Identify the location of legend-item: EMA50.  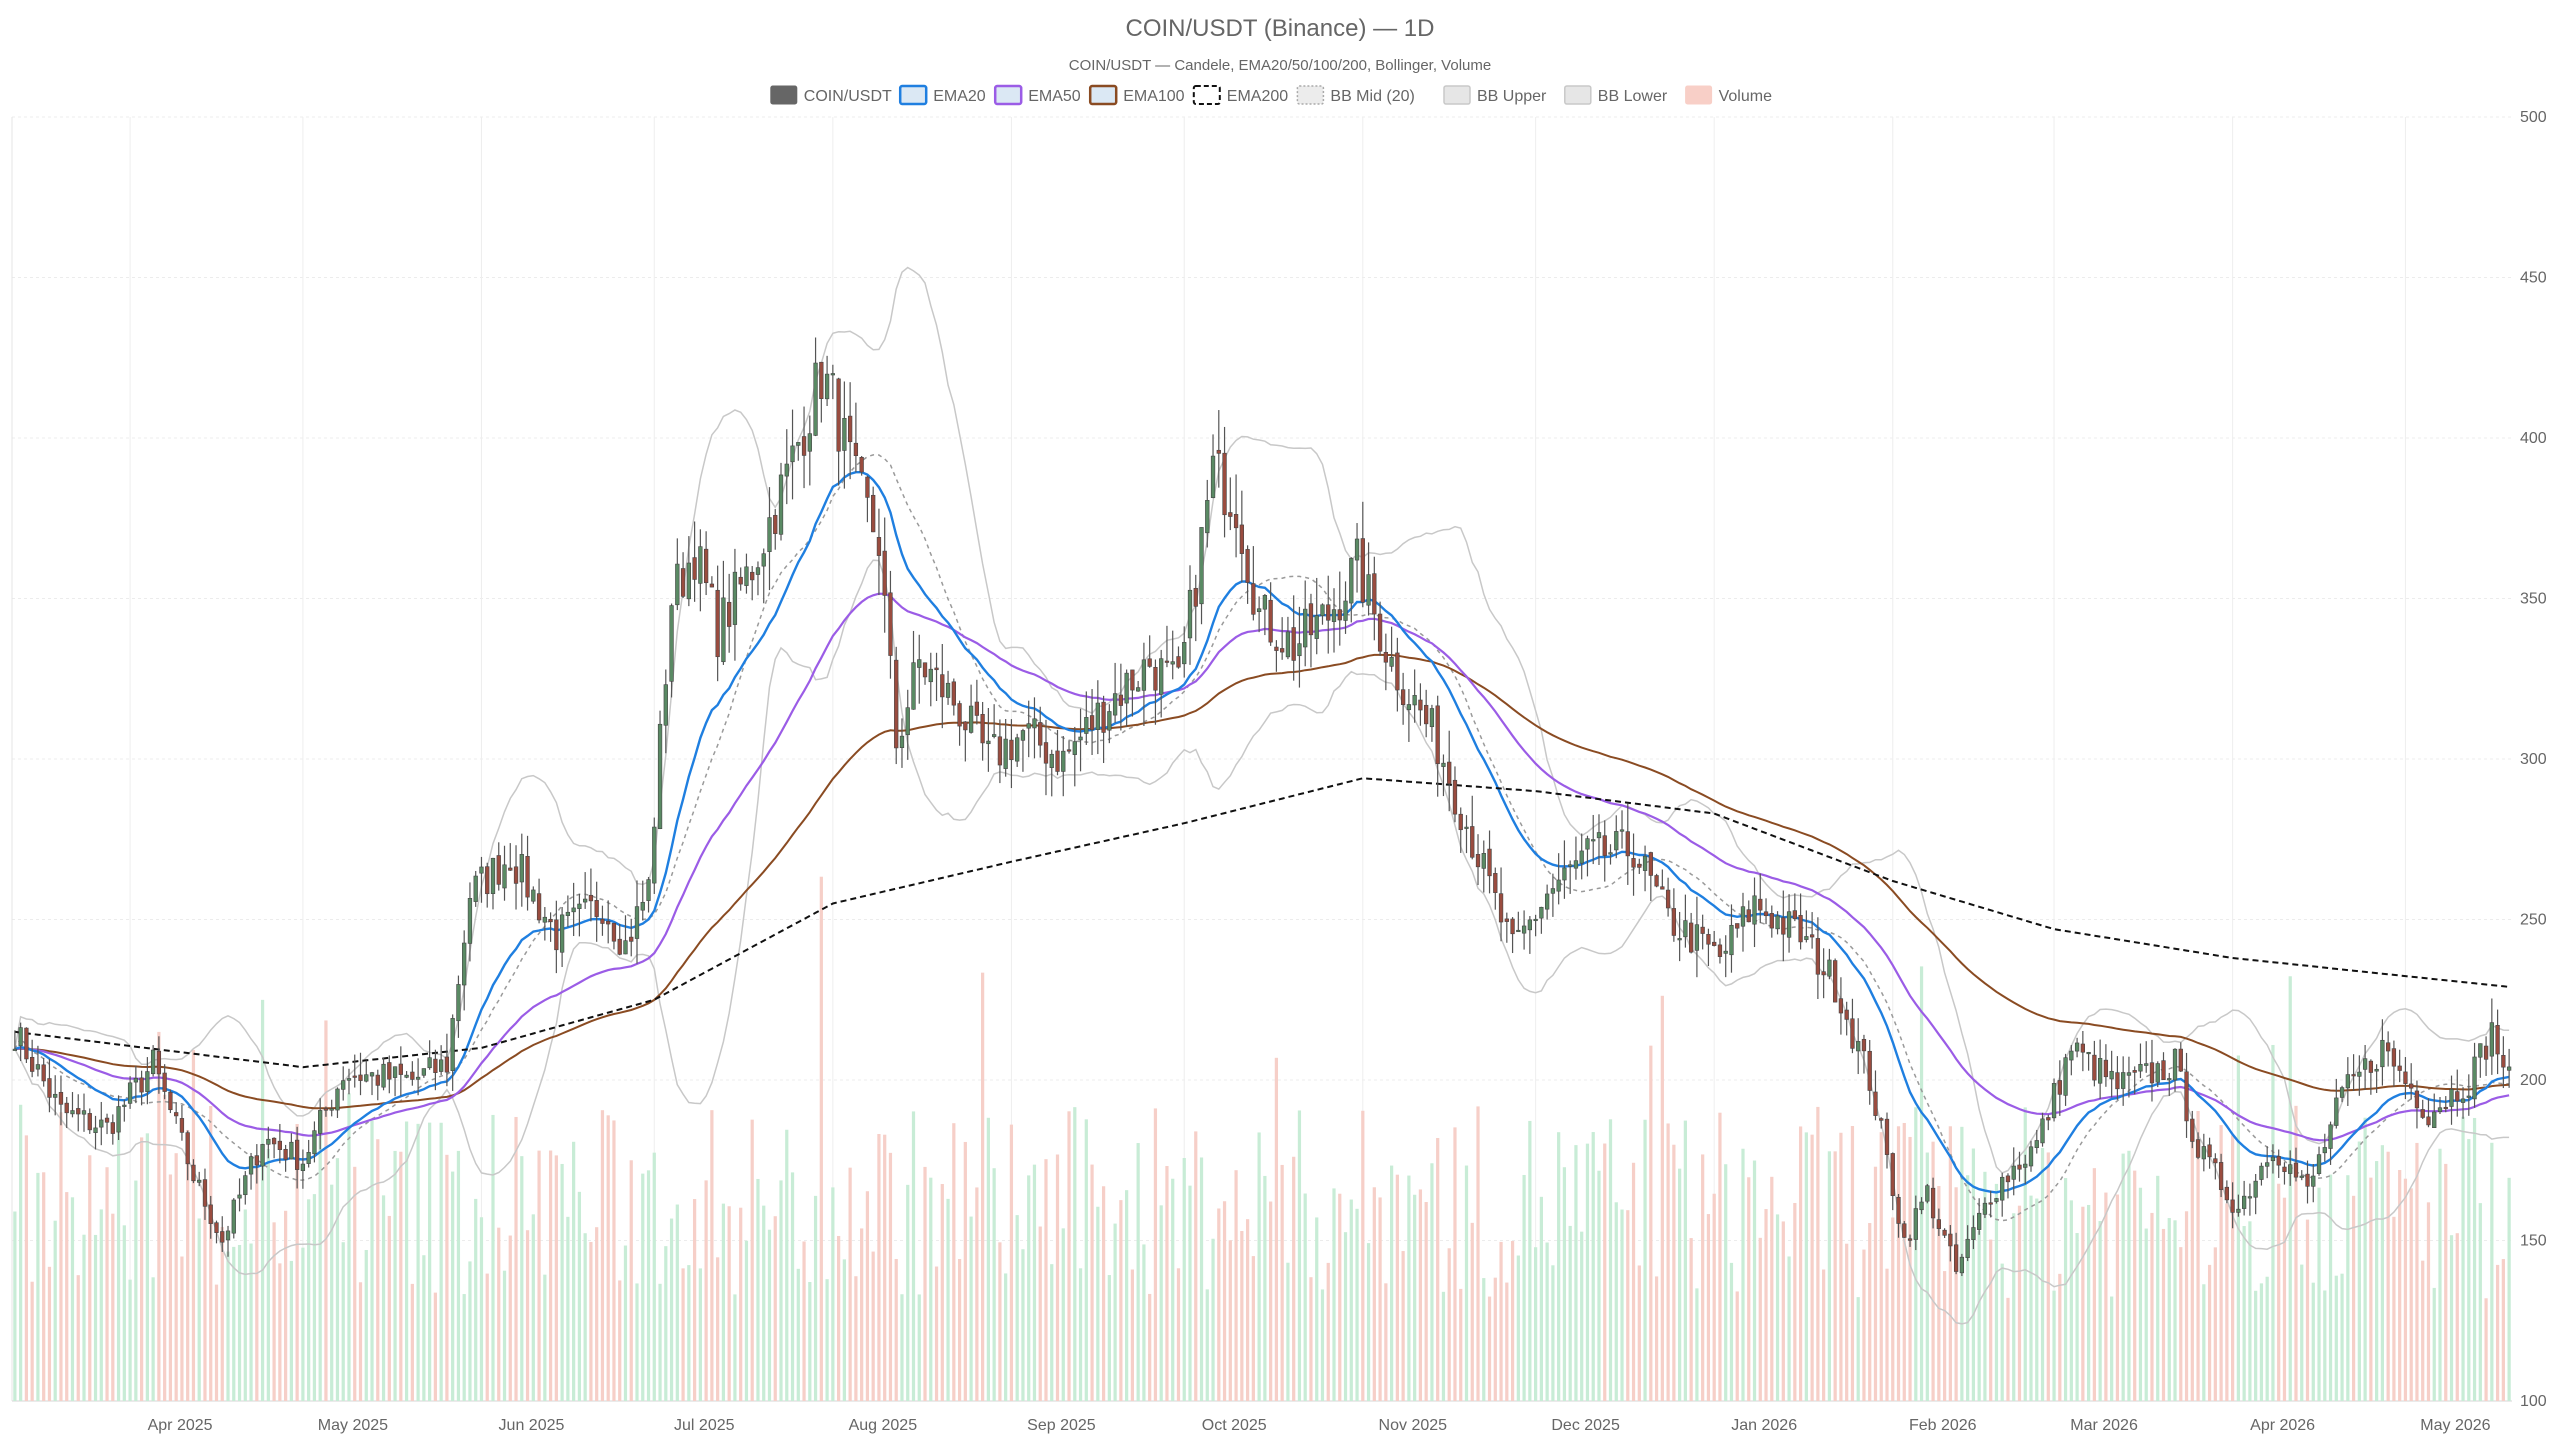
(1037, 95).